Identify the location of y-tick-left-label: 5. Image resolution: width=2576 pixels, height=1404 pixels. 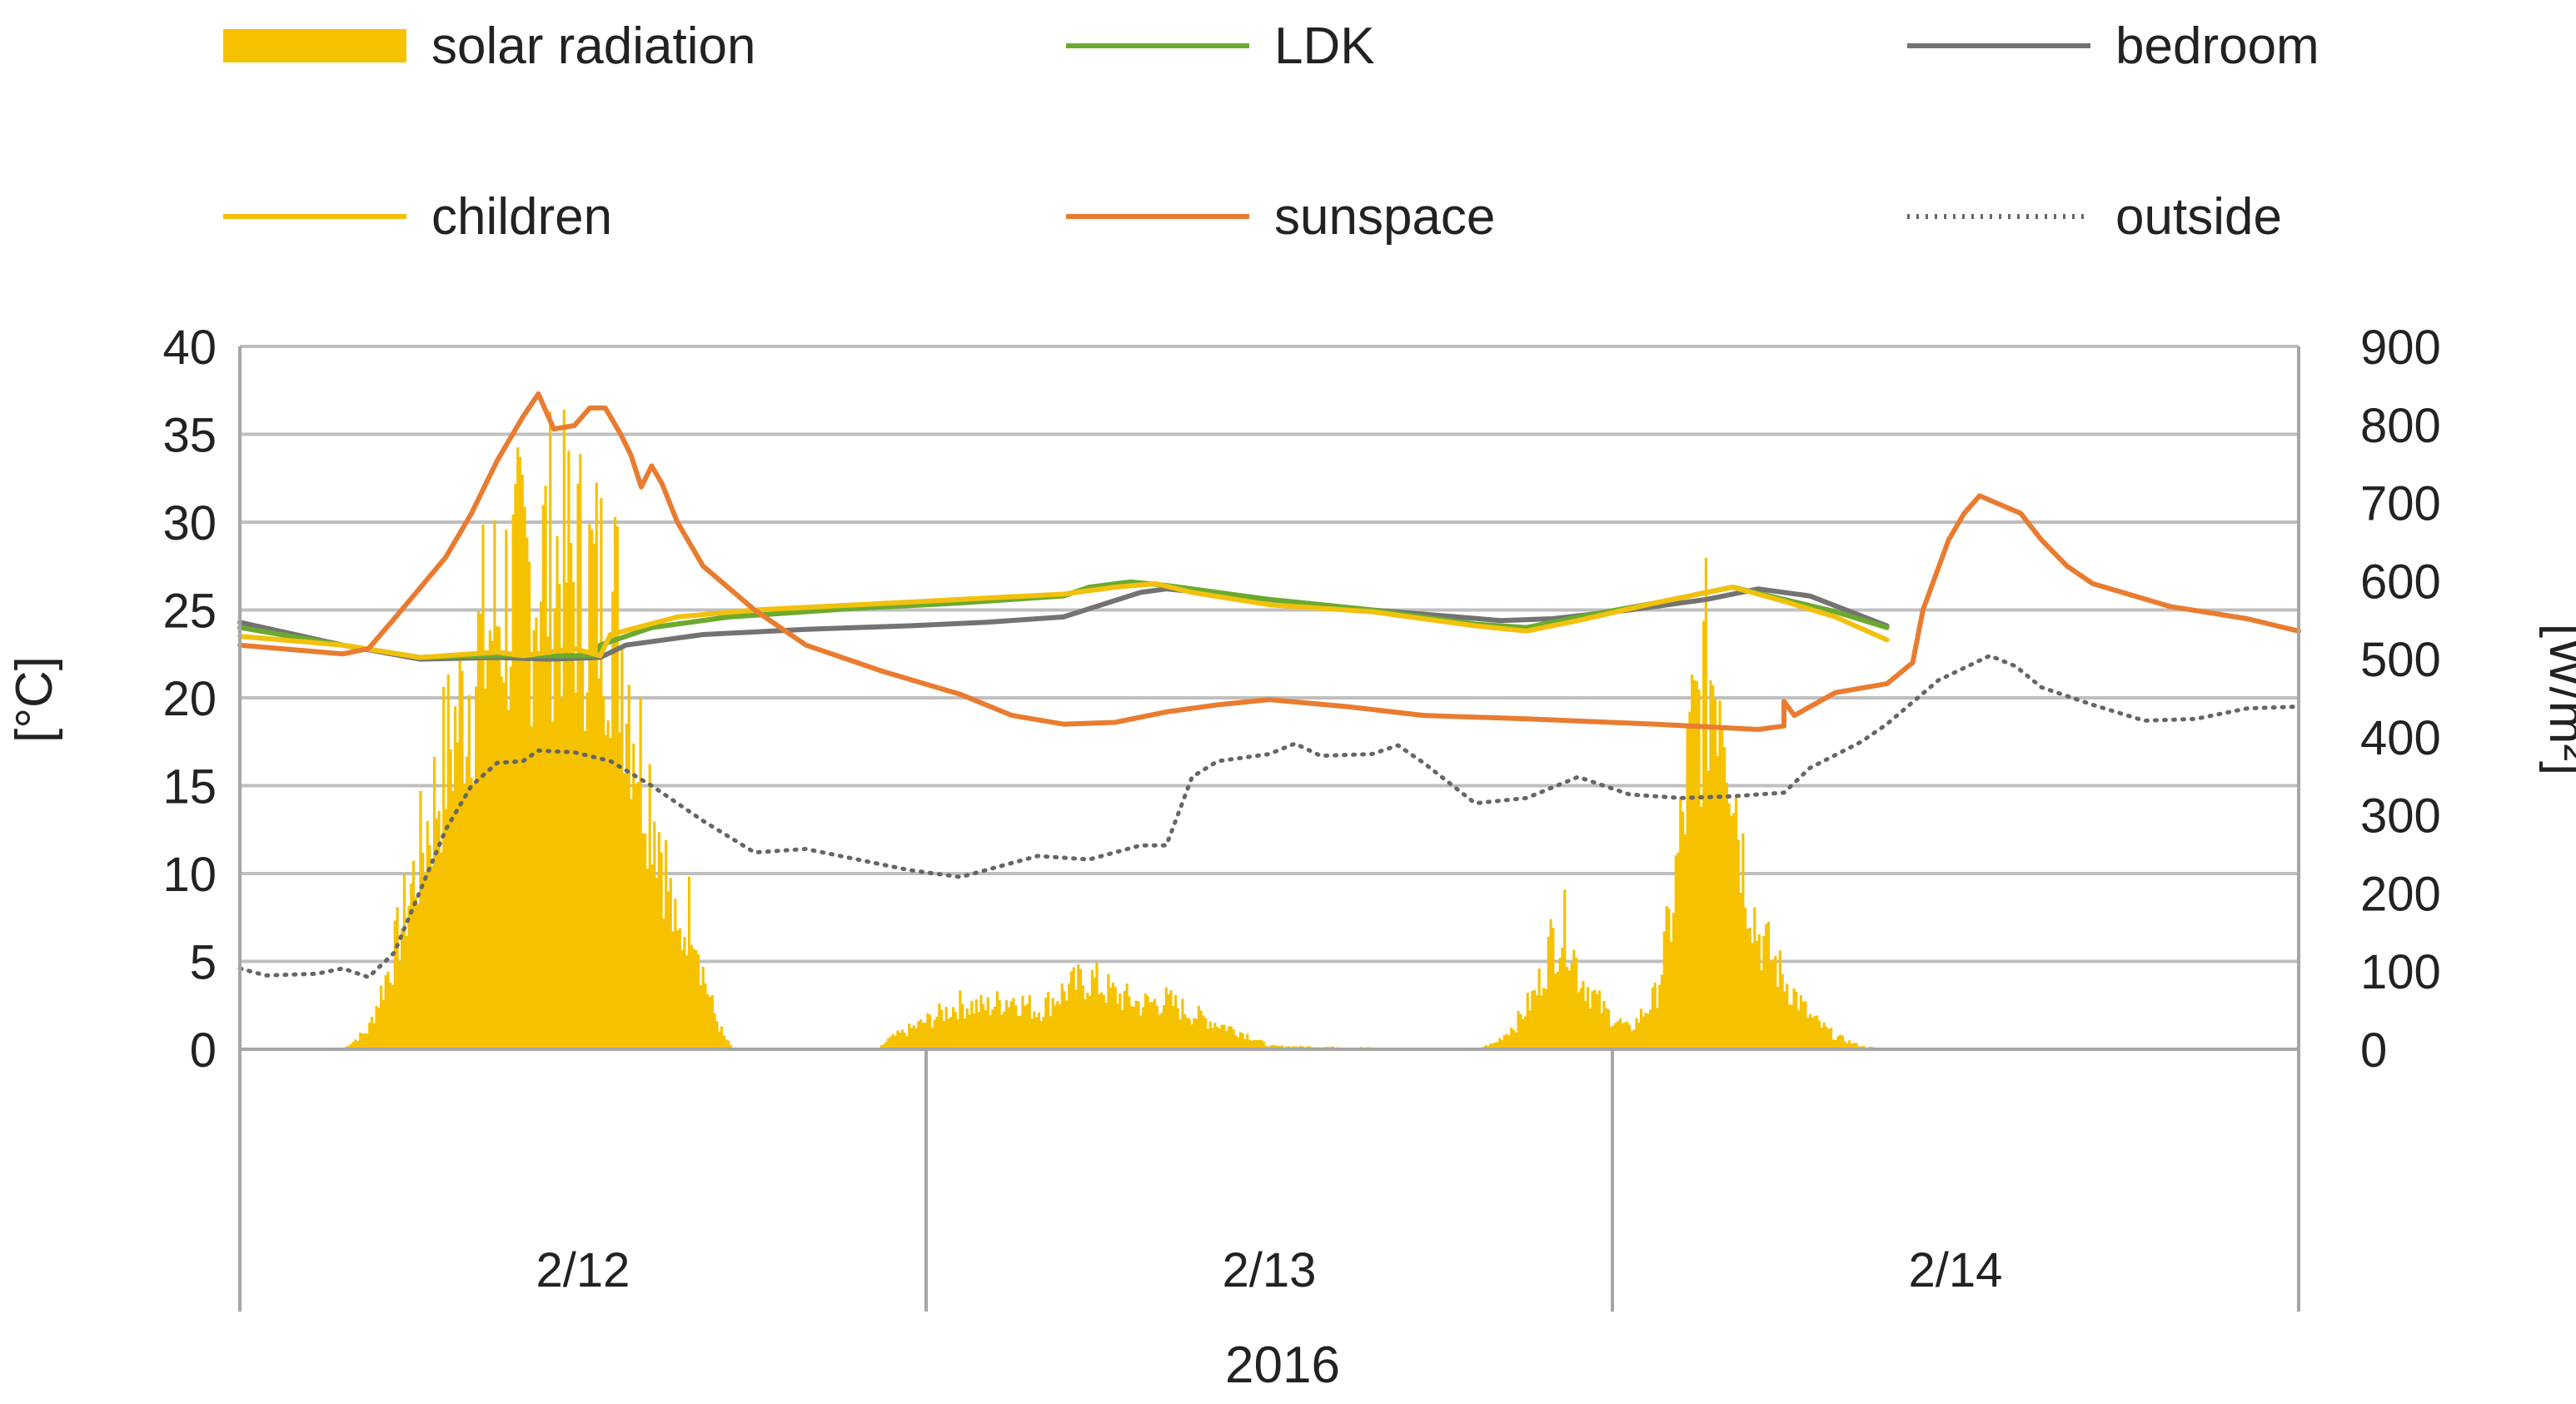
(203, 963).